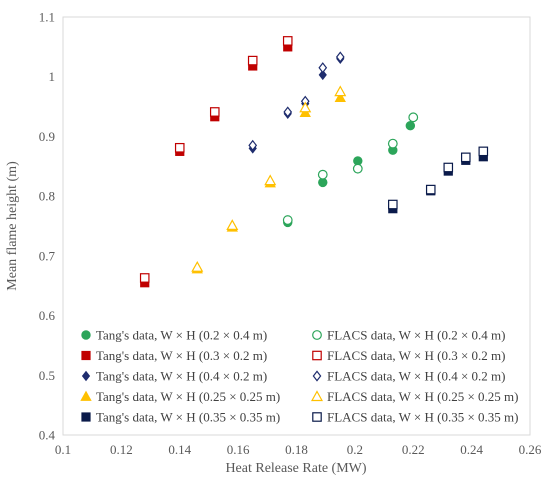  I want to click on legend-label: Tang's data, W × H (0.35 × 0.35 m), so click(188, 417).